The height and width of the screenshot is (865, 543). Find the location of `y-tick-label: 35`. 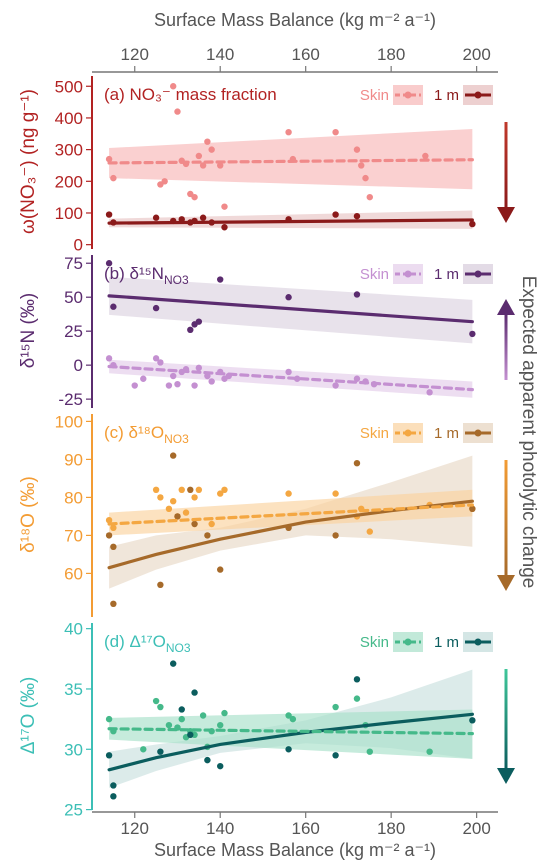

y-tick-label: 35 is located at coordinates (73, 689).